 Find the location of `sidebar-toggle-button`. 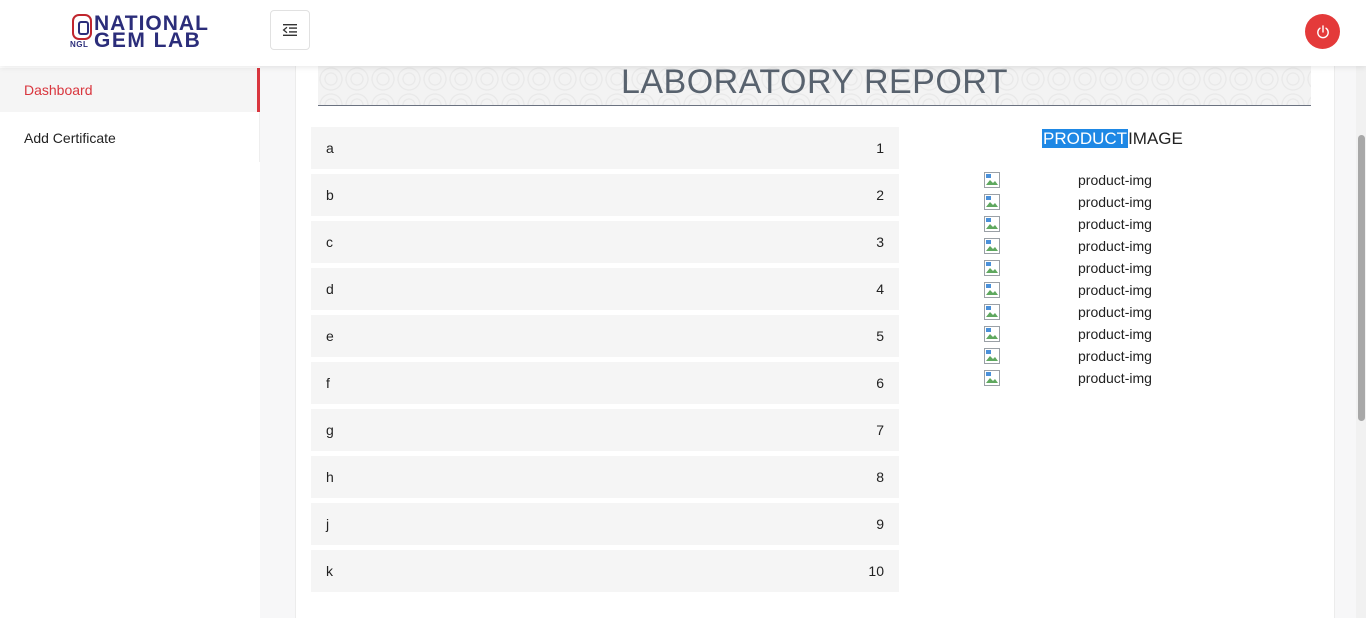

sidebar-toggle-button is located at coordinates (290, 30).